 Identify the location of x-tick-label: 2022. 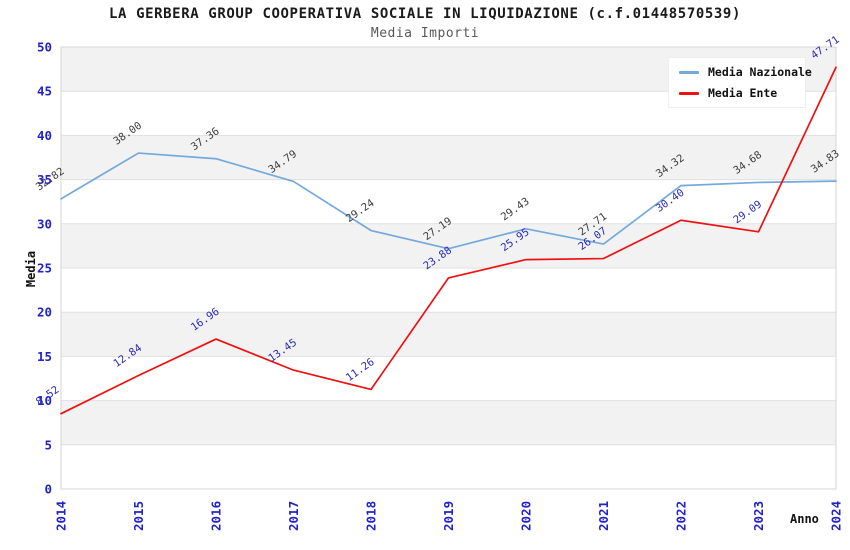
(681, 516).